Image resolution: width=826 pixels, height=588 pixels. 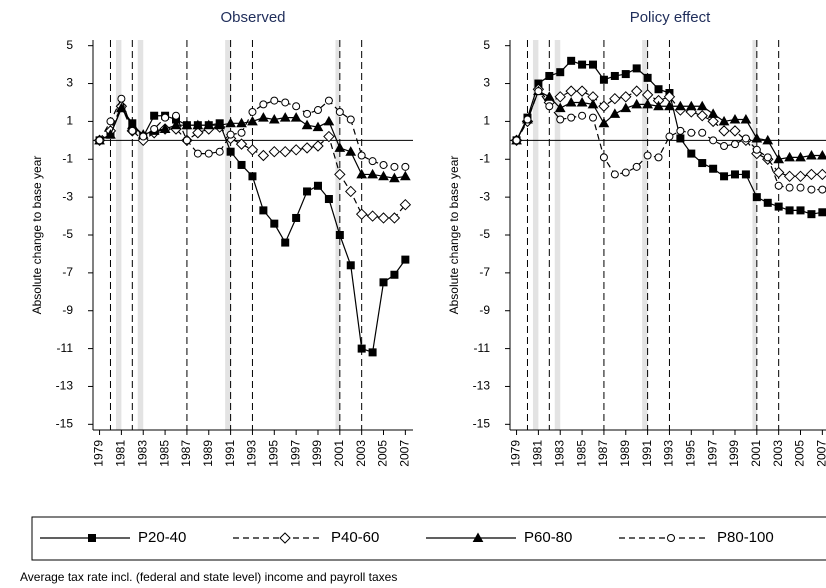 What do you see at coordinates (484, 196) in the screenshot?
I see `y-tick-label: -3` at bounding box center [484, 196].